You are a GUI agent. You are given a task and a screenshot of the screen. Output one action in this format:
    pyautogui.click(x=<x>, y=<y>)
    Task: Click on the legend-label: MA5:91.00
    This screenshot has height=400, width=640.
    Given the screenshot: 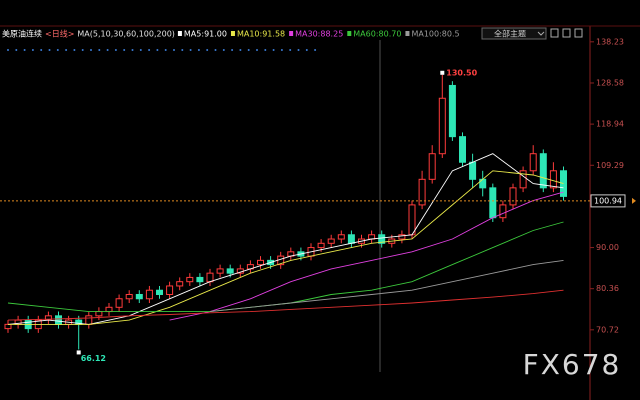 What is the action you would take?
    pyautogui.click(x=205, y=34)
    